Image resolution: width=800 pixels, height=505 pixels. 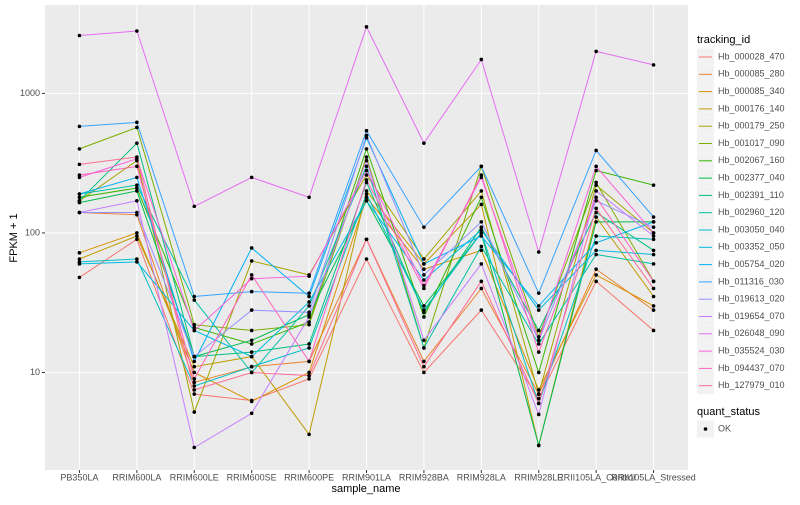 What do you see at coordinates (194, 477) in the screenshot?
I see `x-tick-label: RRIM600LE` at bounding box center [194, 477].